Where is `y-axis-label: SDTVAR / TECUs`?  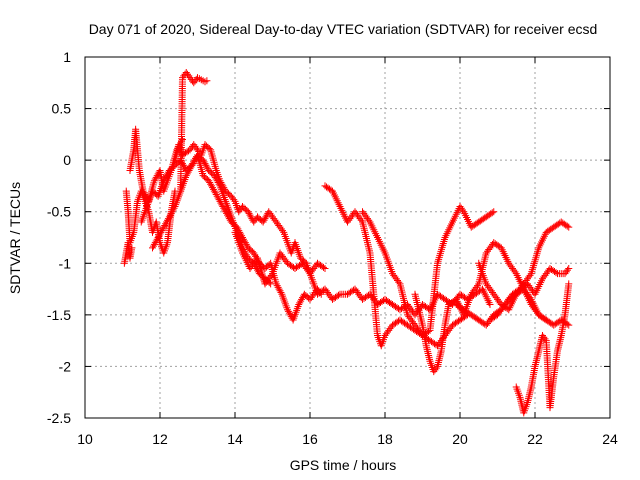
y-axis-label: SDTVAR / TECUs is located at coordinates (15, 238).